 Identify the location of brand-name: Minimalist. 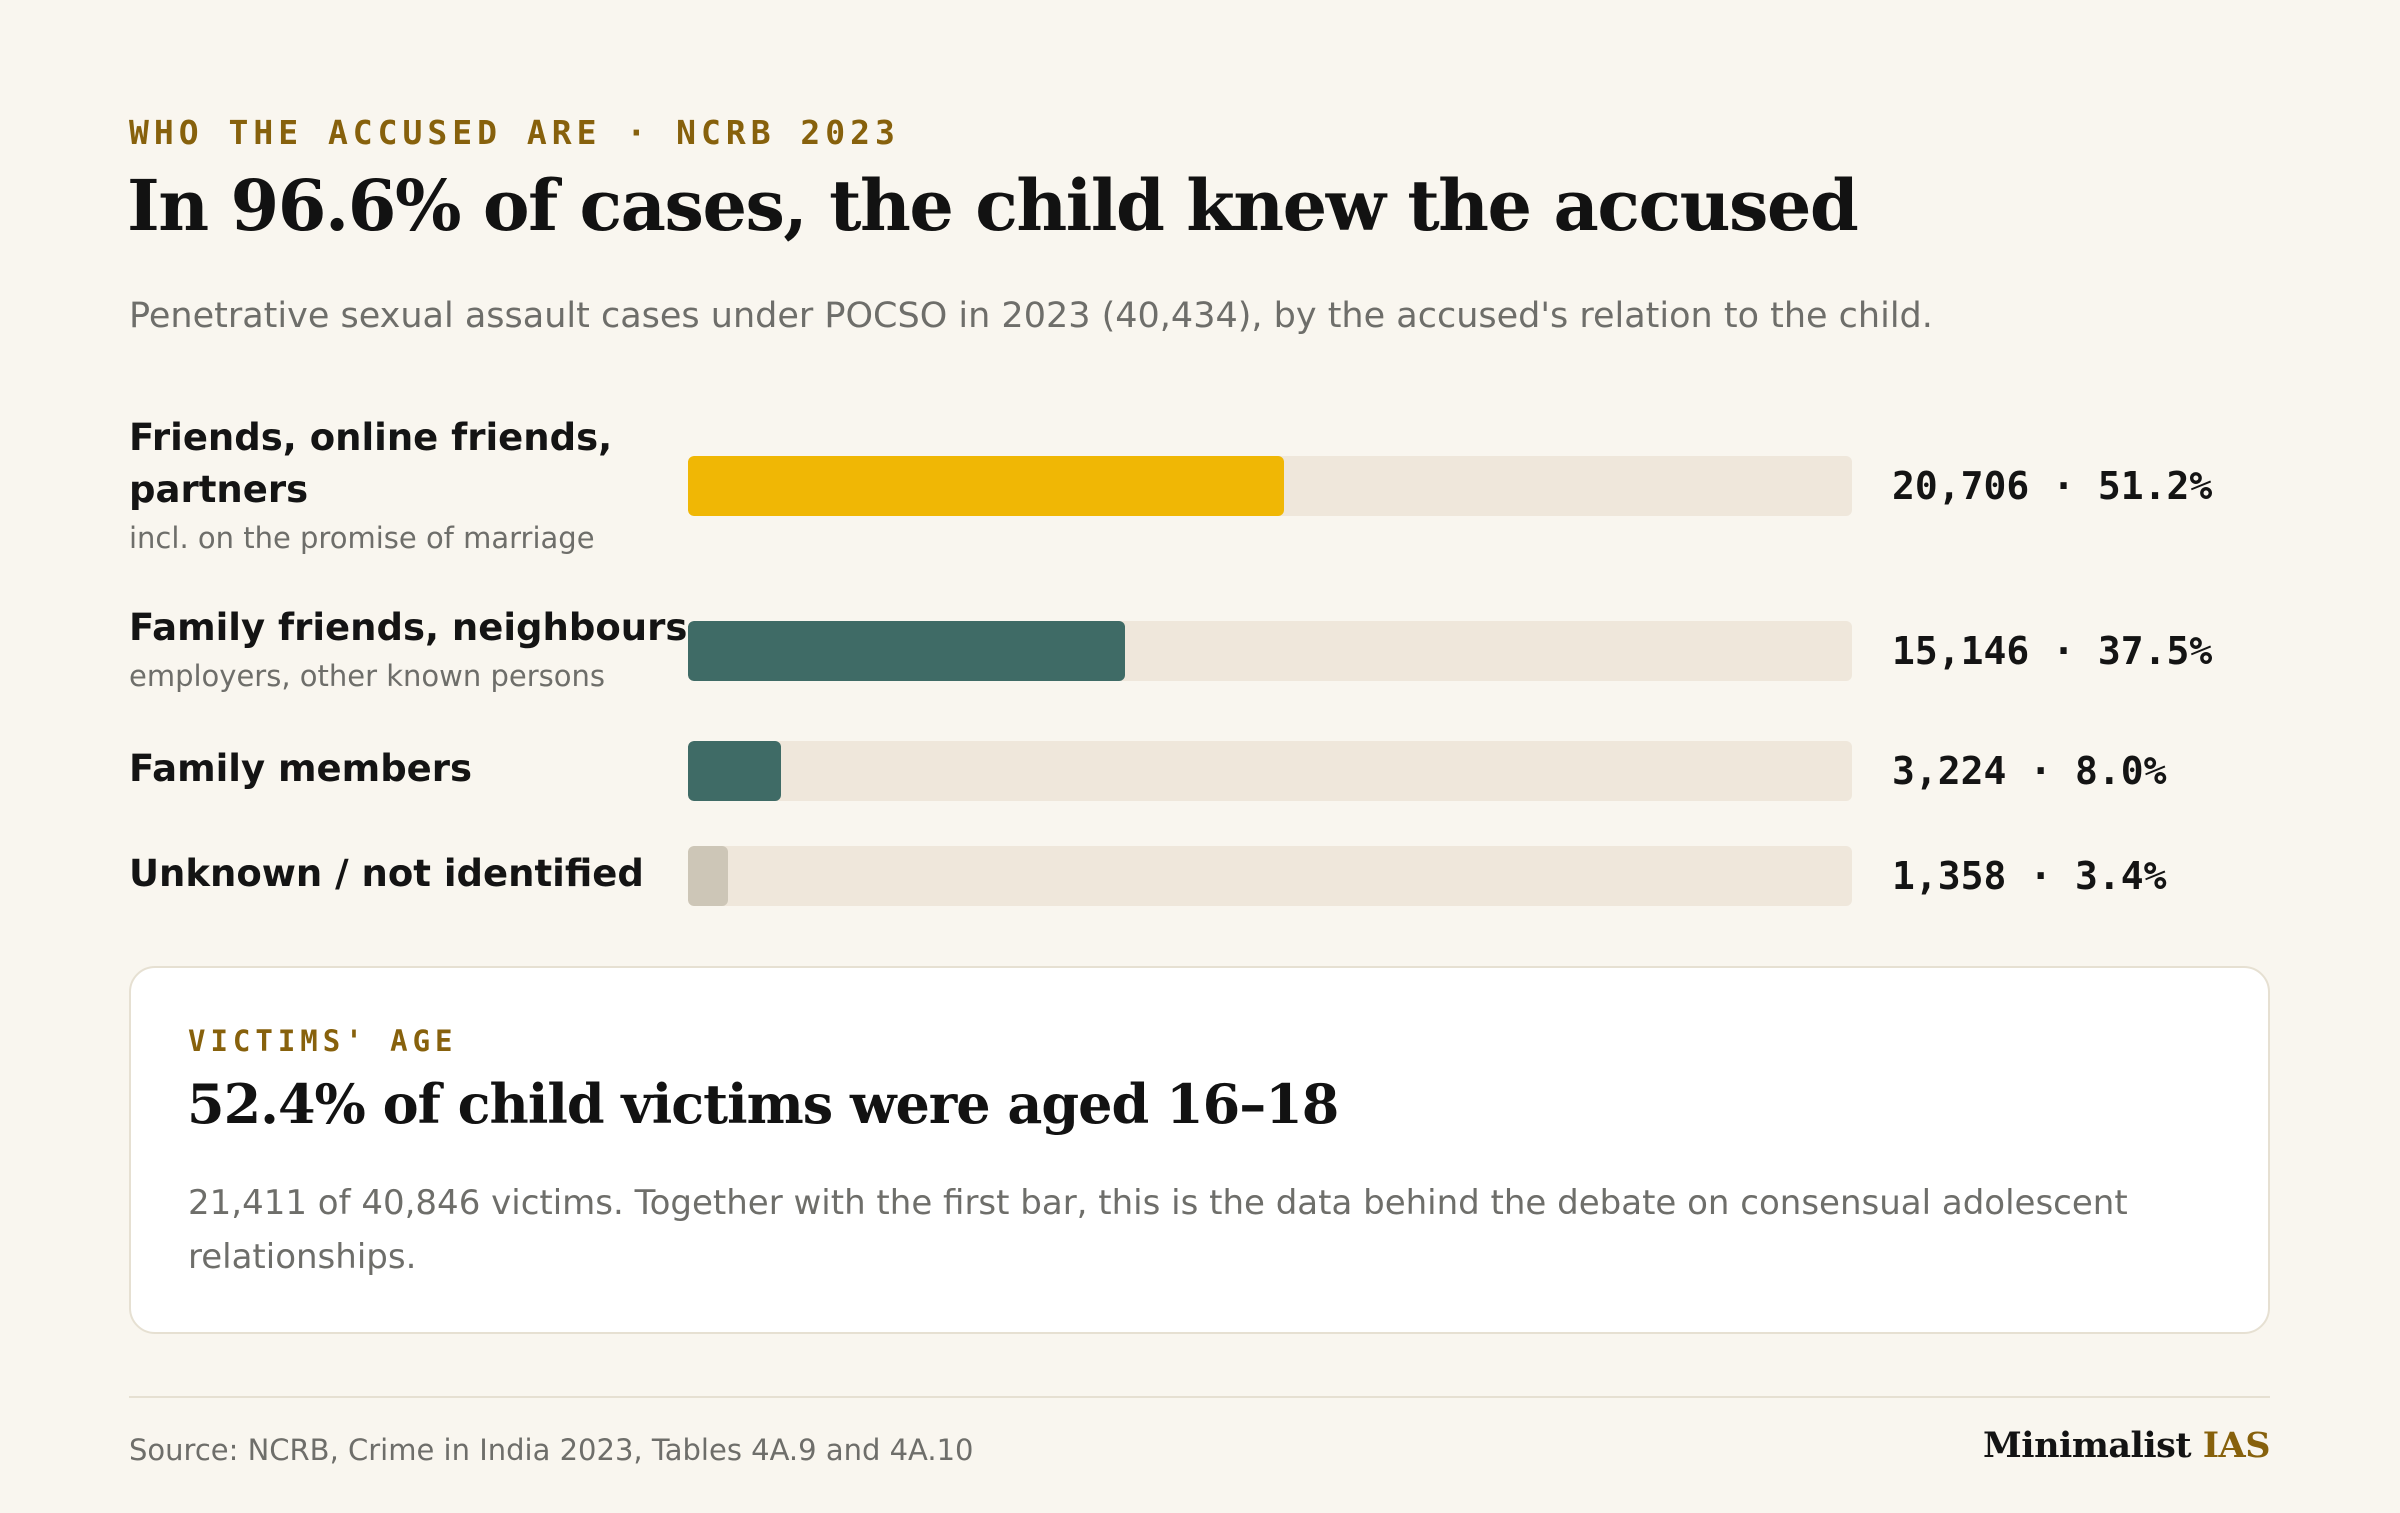
(2087, 1445).